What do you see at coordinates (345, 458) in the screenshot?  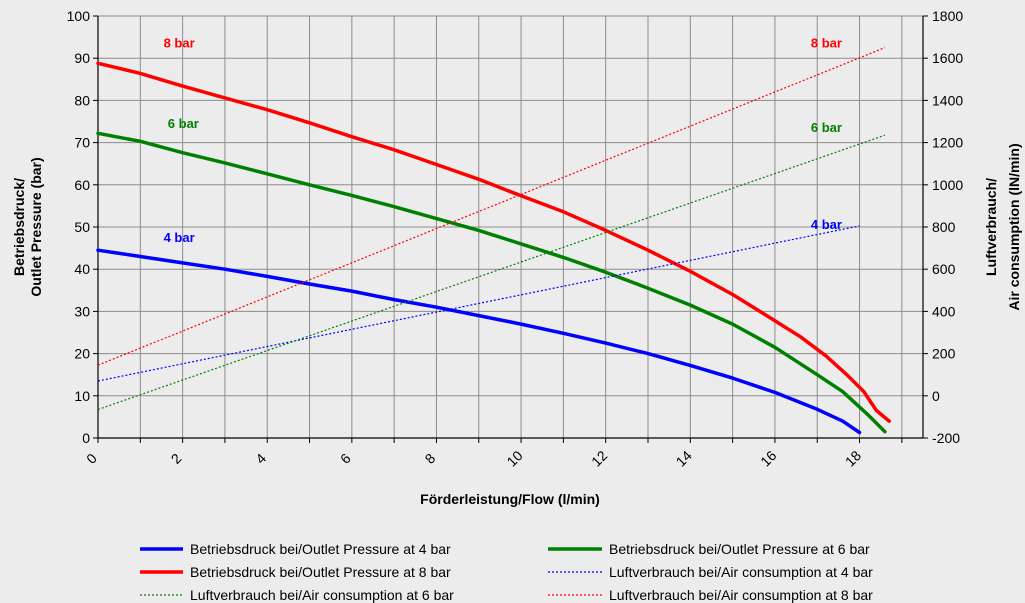 I see `x-tick-label: 6` at bounding box center [345, 458].